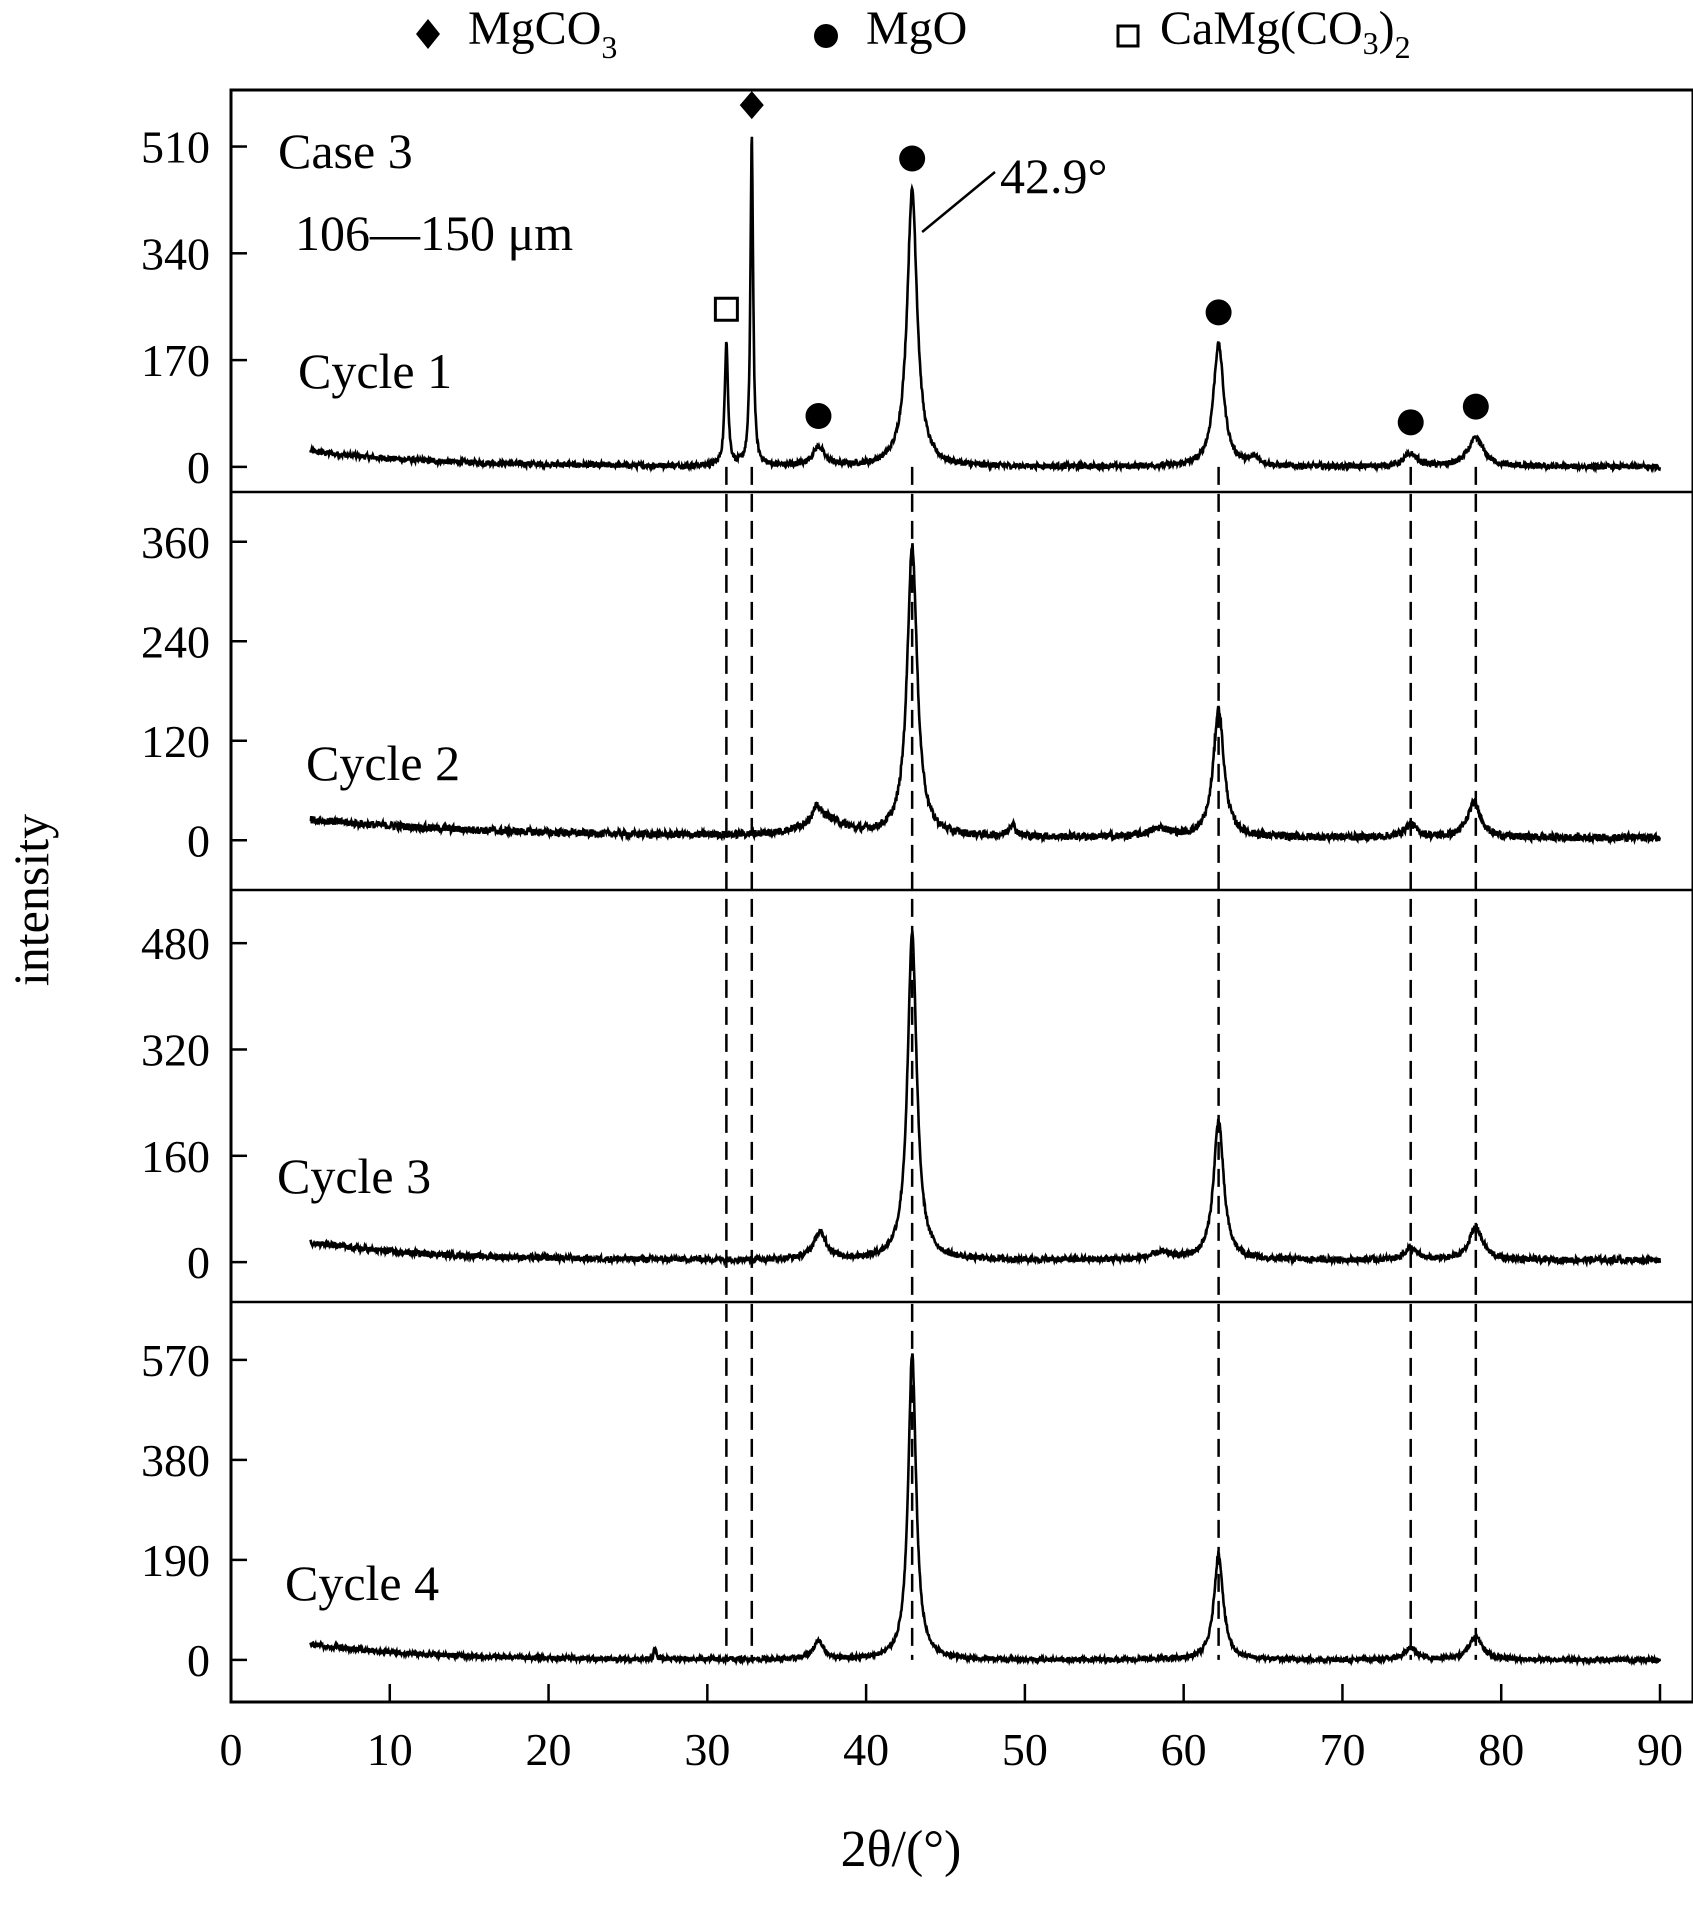  What do you see at coordinates (194, 904) in the screenshot?
I see `y-axes: 0 170 340 510 0 120 240 360 0 160 320 480 0 190 380 570` at bounding box center [194, 904].